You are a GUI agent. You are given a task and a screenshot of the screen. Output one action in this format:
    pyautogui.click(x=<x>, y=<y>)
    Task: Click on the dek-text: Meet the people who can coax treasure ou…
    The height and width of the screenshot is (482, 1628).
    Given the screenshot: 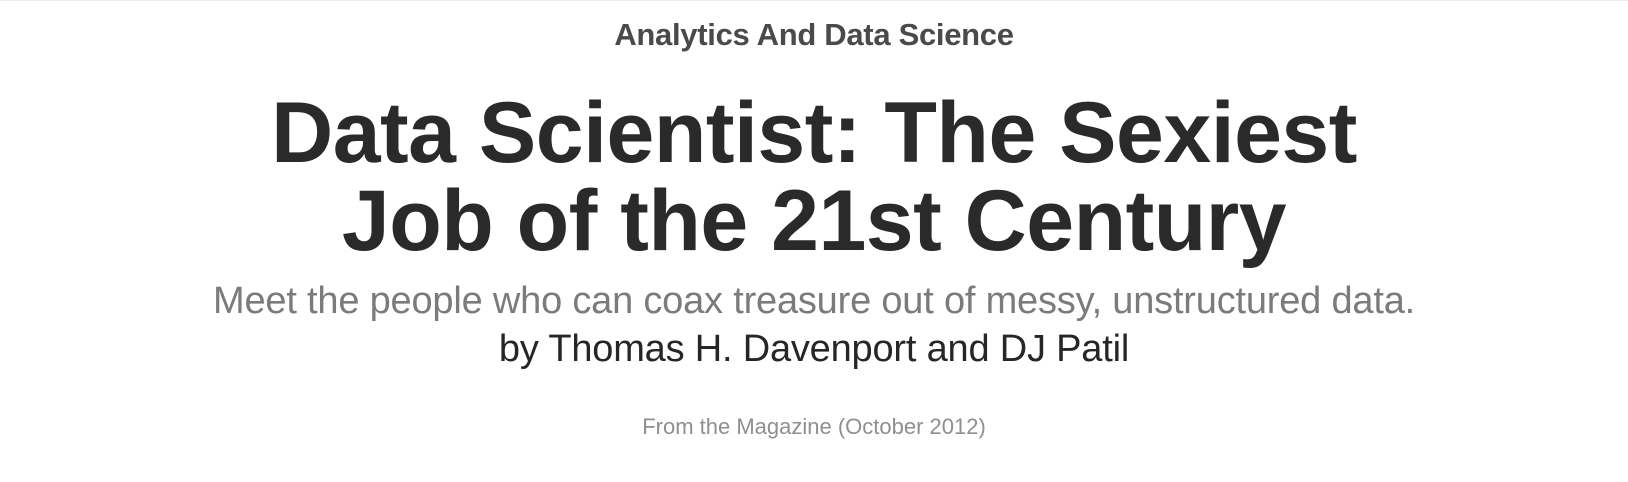 What is the action you would take?
    pyautogui.click(x=814, y=301)
    